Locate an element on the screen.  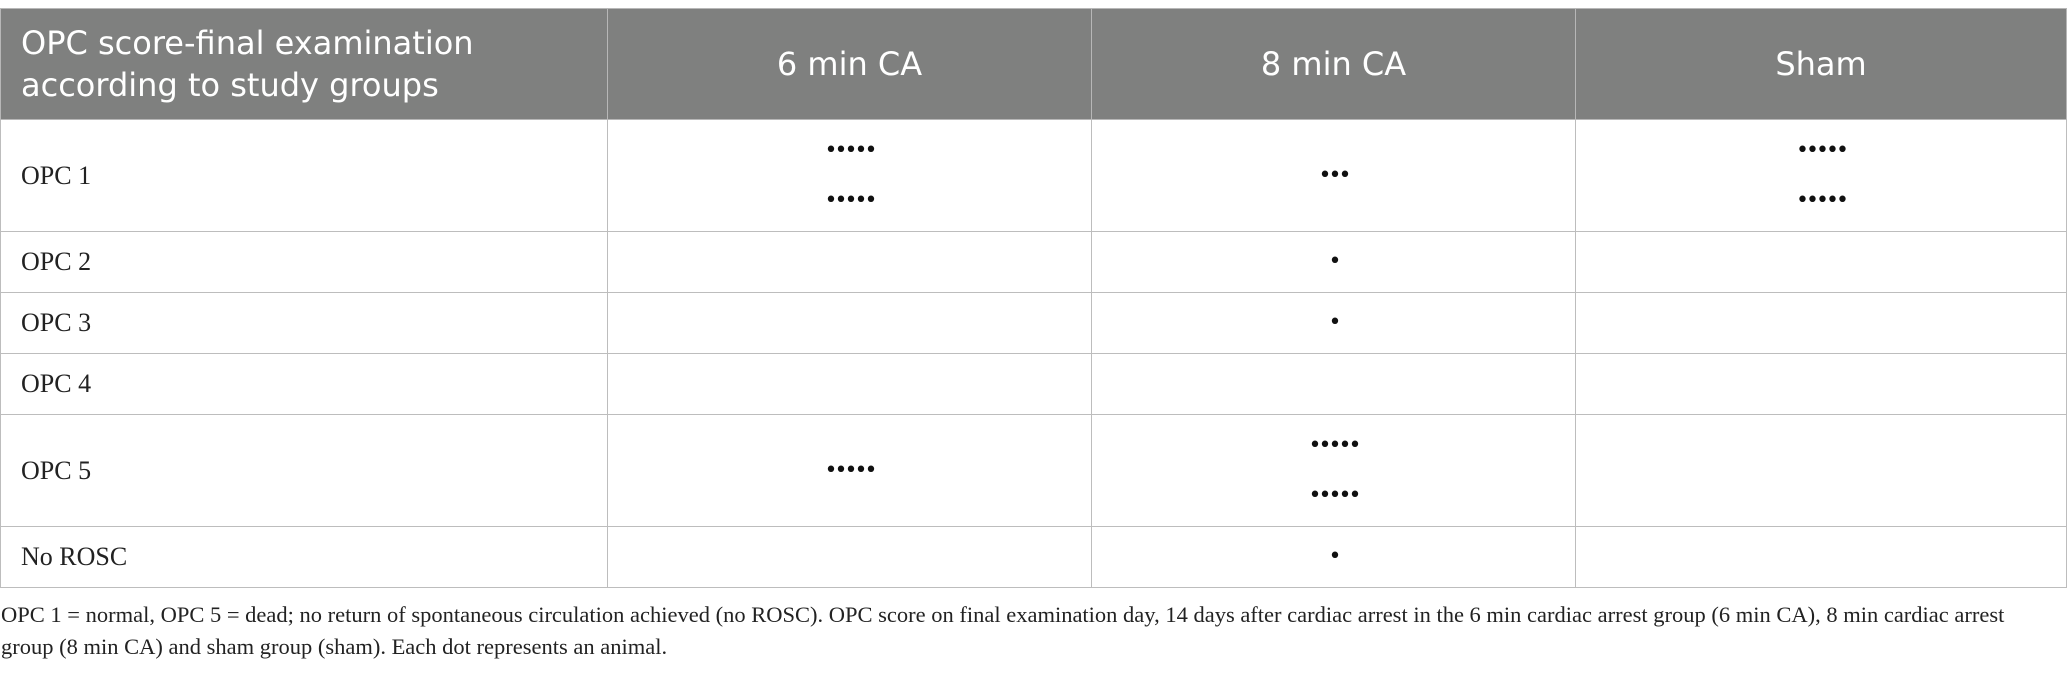
header-6min-ca: 6 min CA is located at coordinates (849, 64).